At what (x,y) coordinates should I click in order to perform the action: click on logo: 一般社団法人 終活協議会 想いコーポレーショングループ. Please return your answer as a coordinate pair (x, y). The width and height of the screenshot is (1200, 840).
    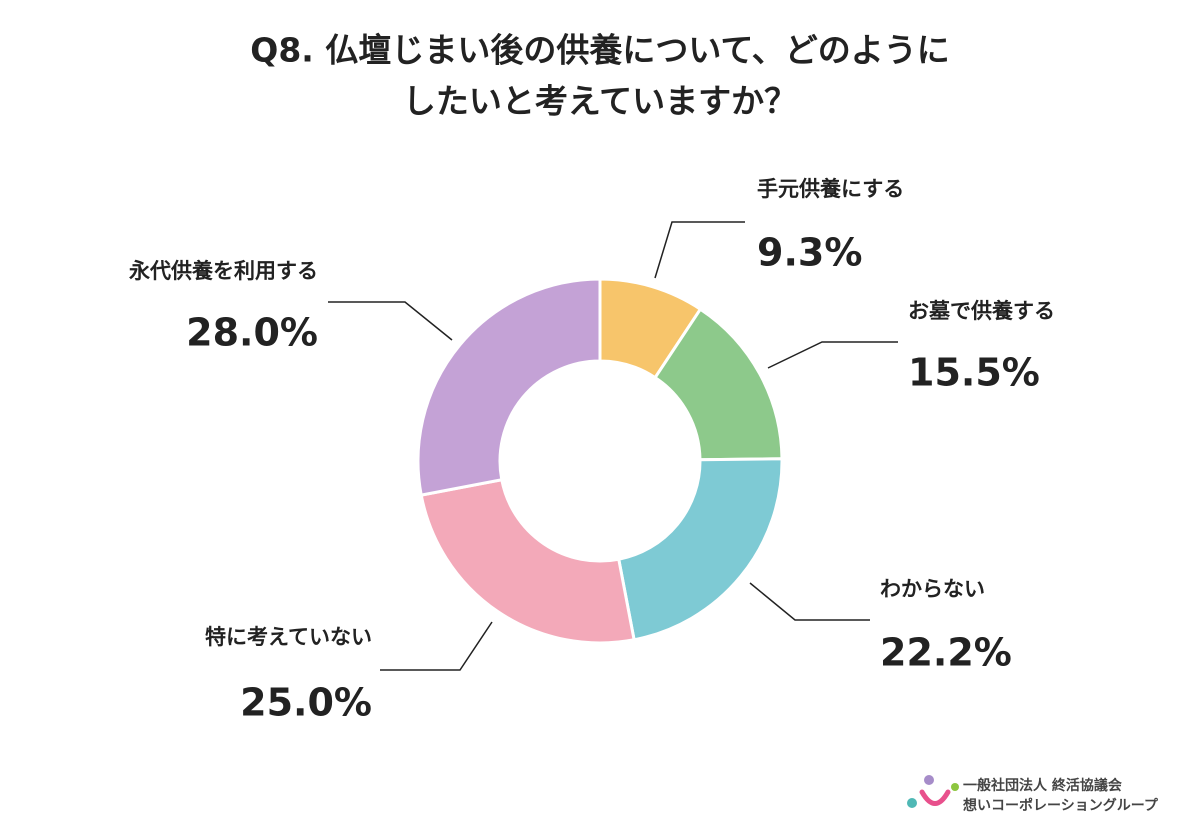
    Looking at the image, I should click on (1033, 794).